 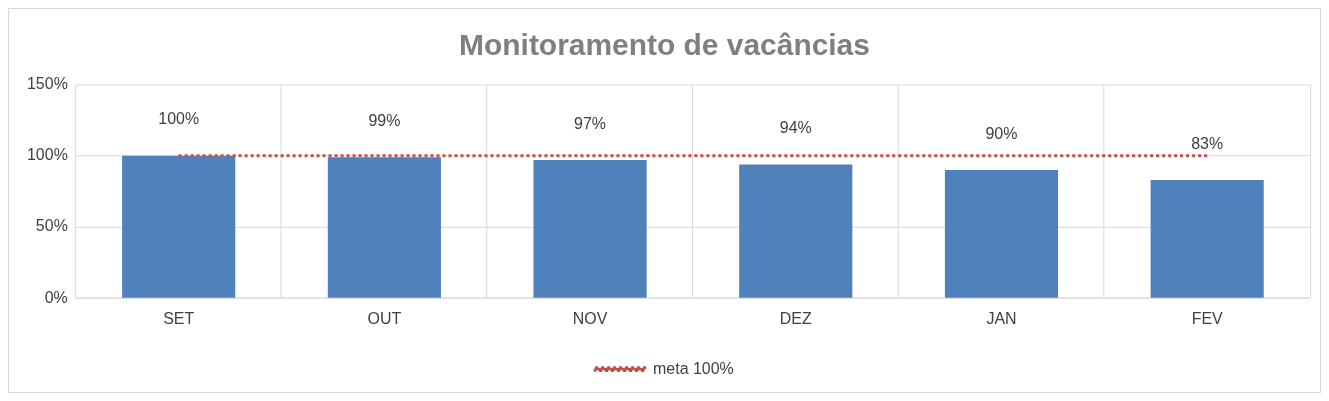 What do you see at coordinates (664, 45) in the screenshot?
I see `chart-title: Monitoramento de vacâncias` at bounding box center [664, 45].